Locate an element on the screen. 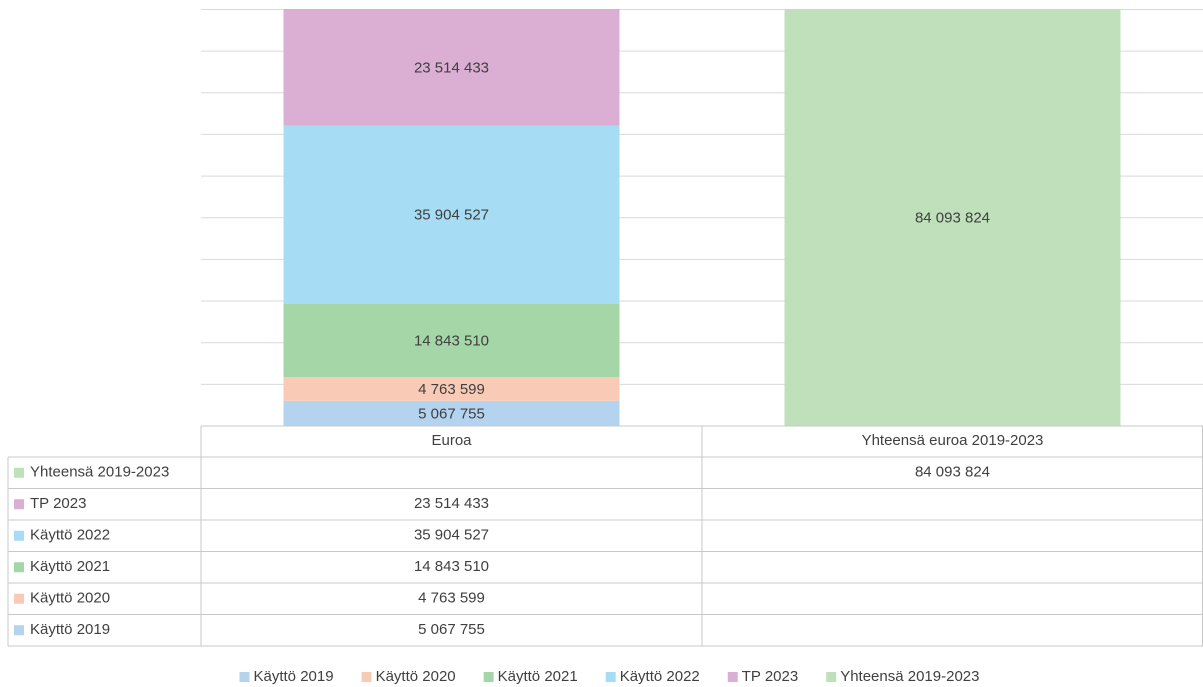 The image size is (1203, 687). legend-label: TP 2023 is located at coordinates (770, 676).